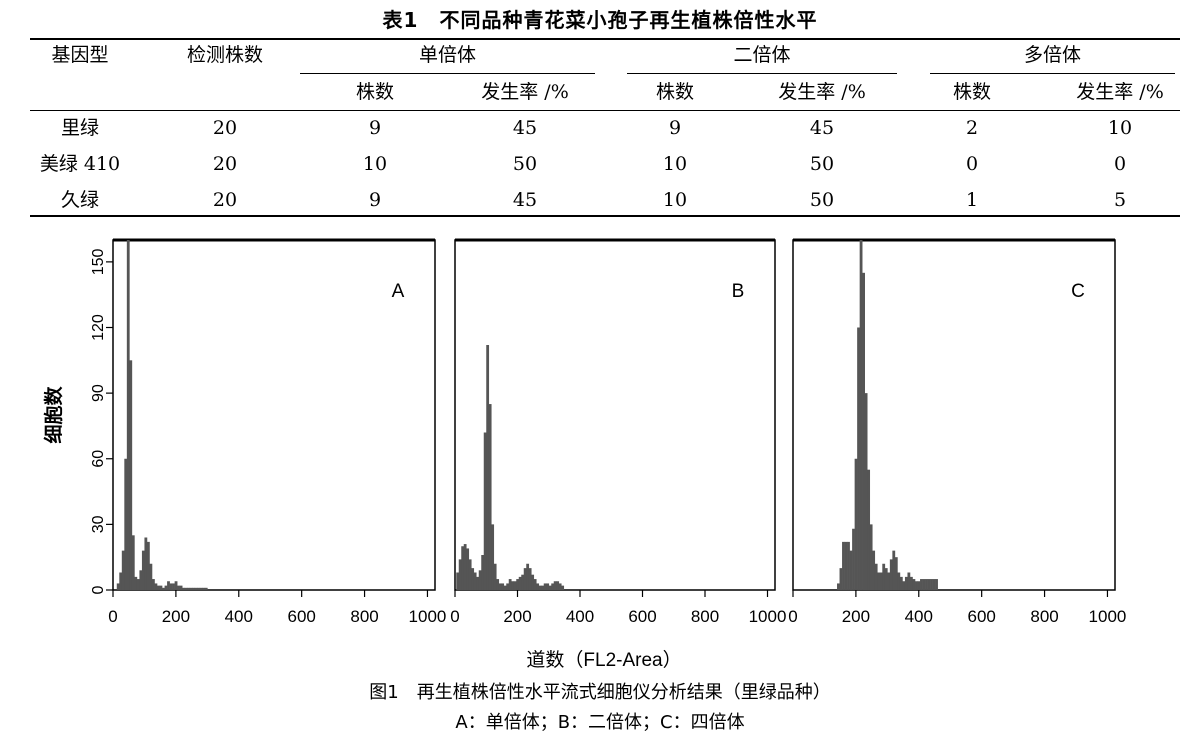 This screenshot has width=1200, height=738. Describe the element at coordinates (398, 291) in the screenshot. I see `panel-label: A` at that location.